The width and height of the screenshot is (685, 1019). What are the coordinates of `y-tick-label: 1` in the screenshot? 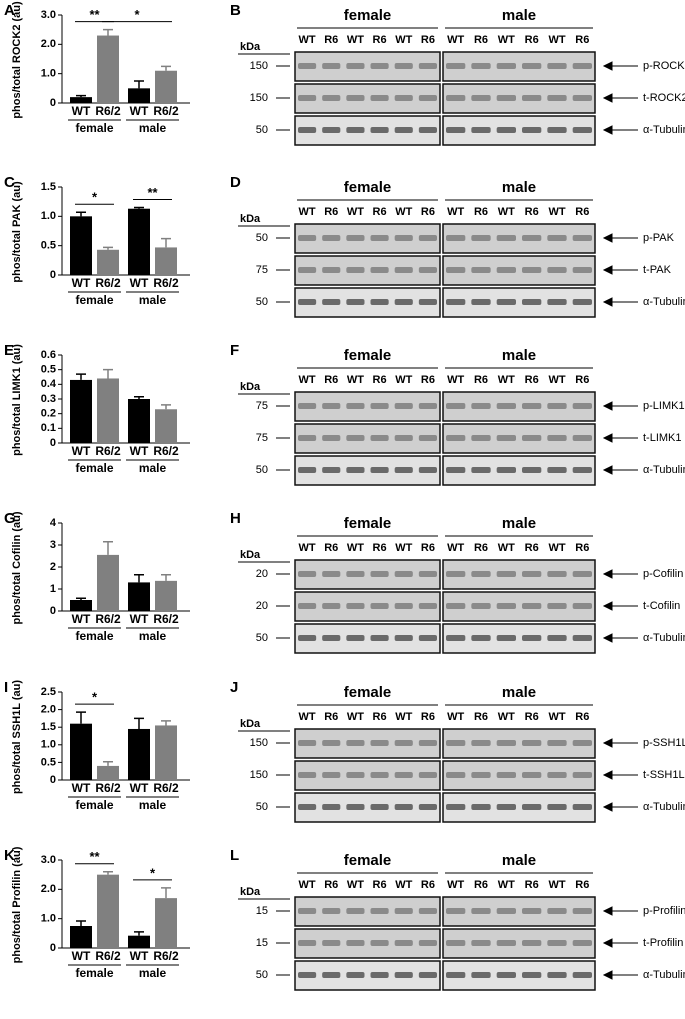 It's located at (53, 589).